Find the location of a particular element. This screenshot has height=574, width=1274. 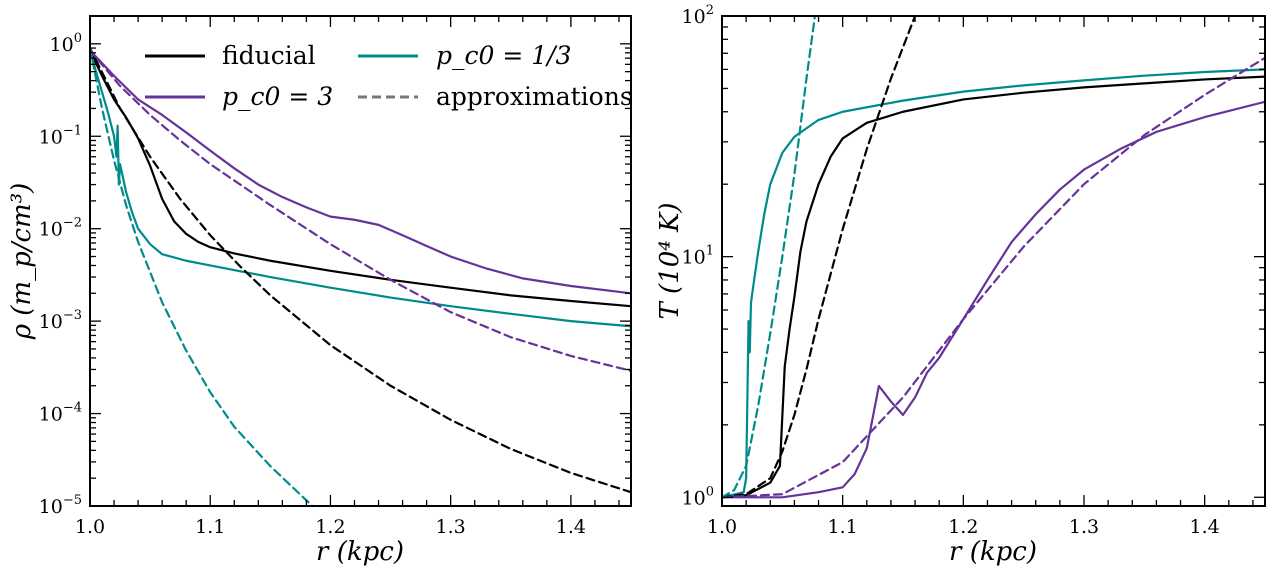

left-x-tick-labels: 1.0 1.1 1.2 1.3 1.4 is located at coordinates (330, 527).